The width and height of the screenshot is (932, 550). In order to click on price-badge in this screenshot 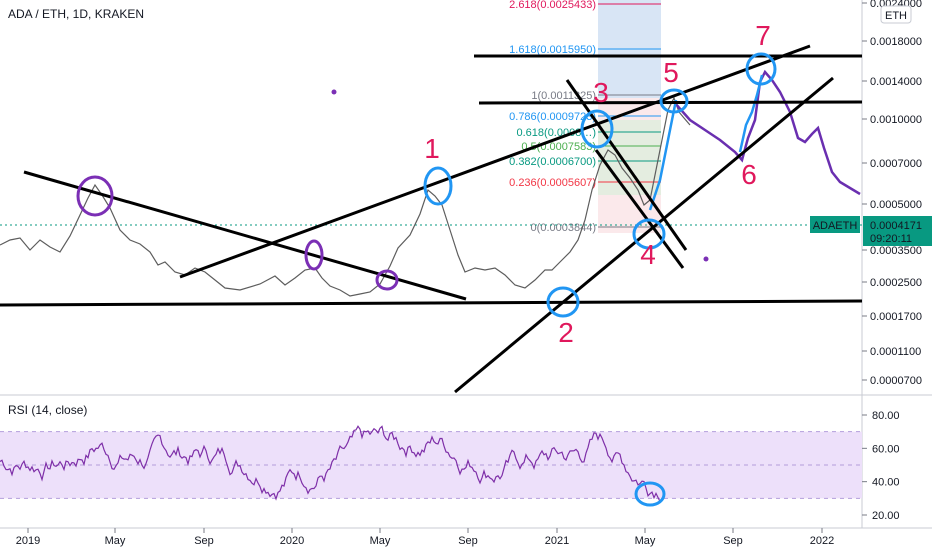, I will do `click(897, 231)`.